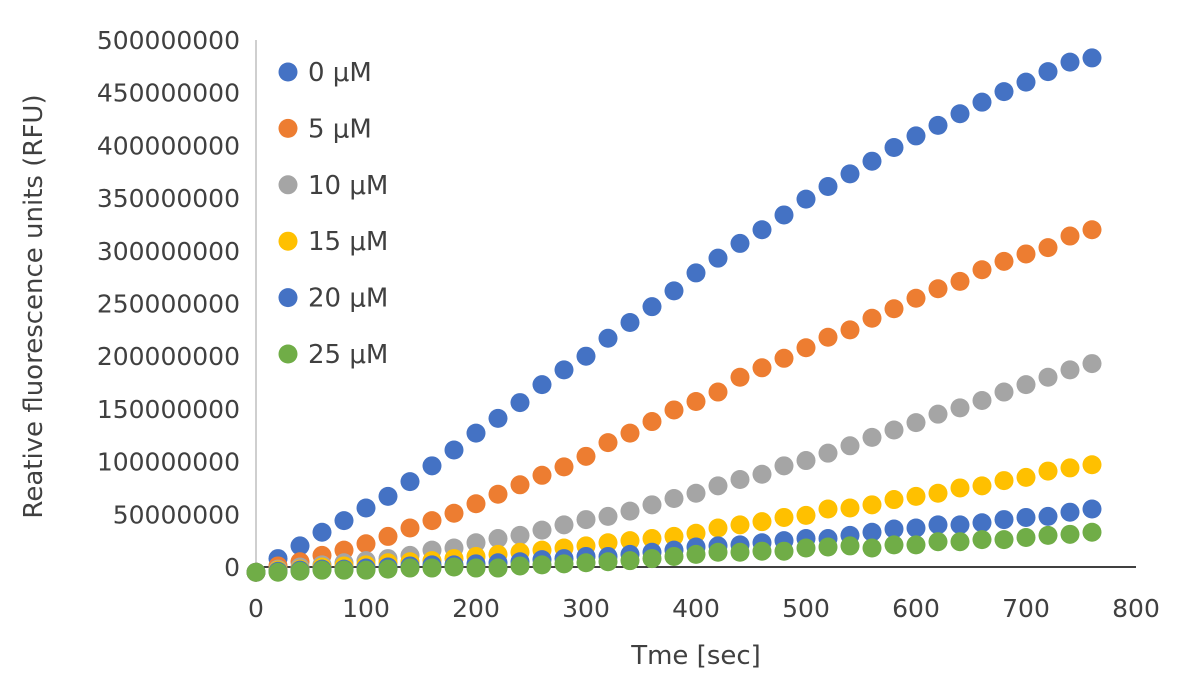  I want to click on x-axis-tick-labels: 0 100 200 300 400 500 600 700 800, so click(704, 608).